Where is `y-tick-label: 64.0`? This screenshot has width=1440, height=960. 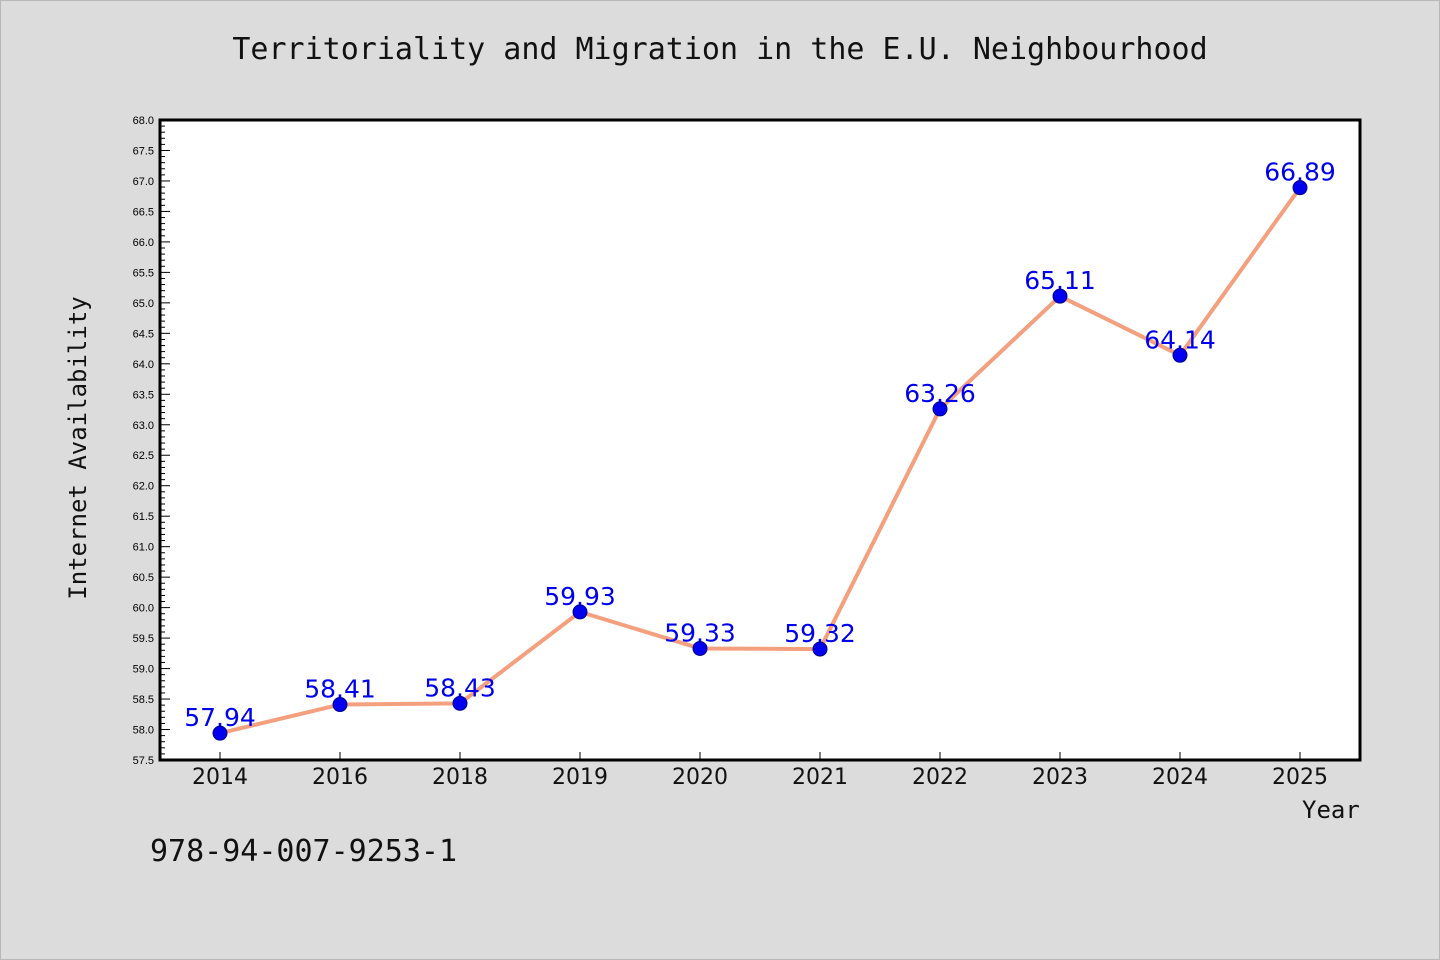 y-tick-label: 64.0 is located at coordinates (143, 365).